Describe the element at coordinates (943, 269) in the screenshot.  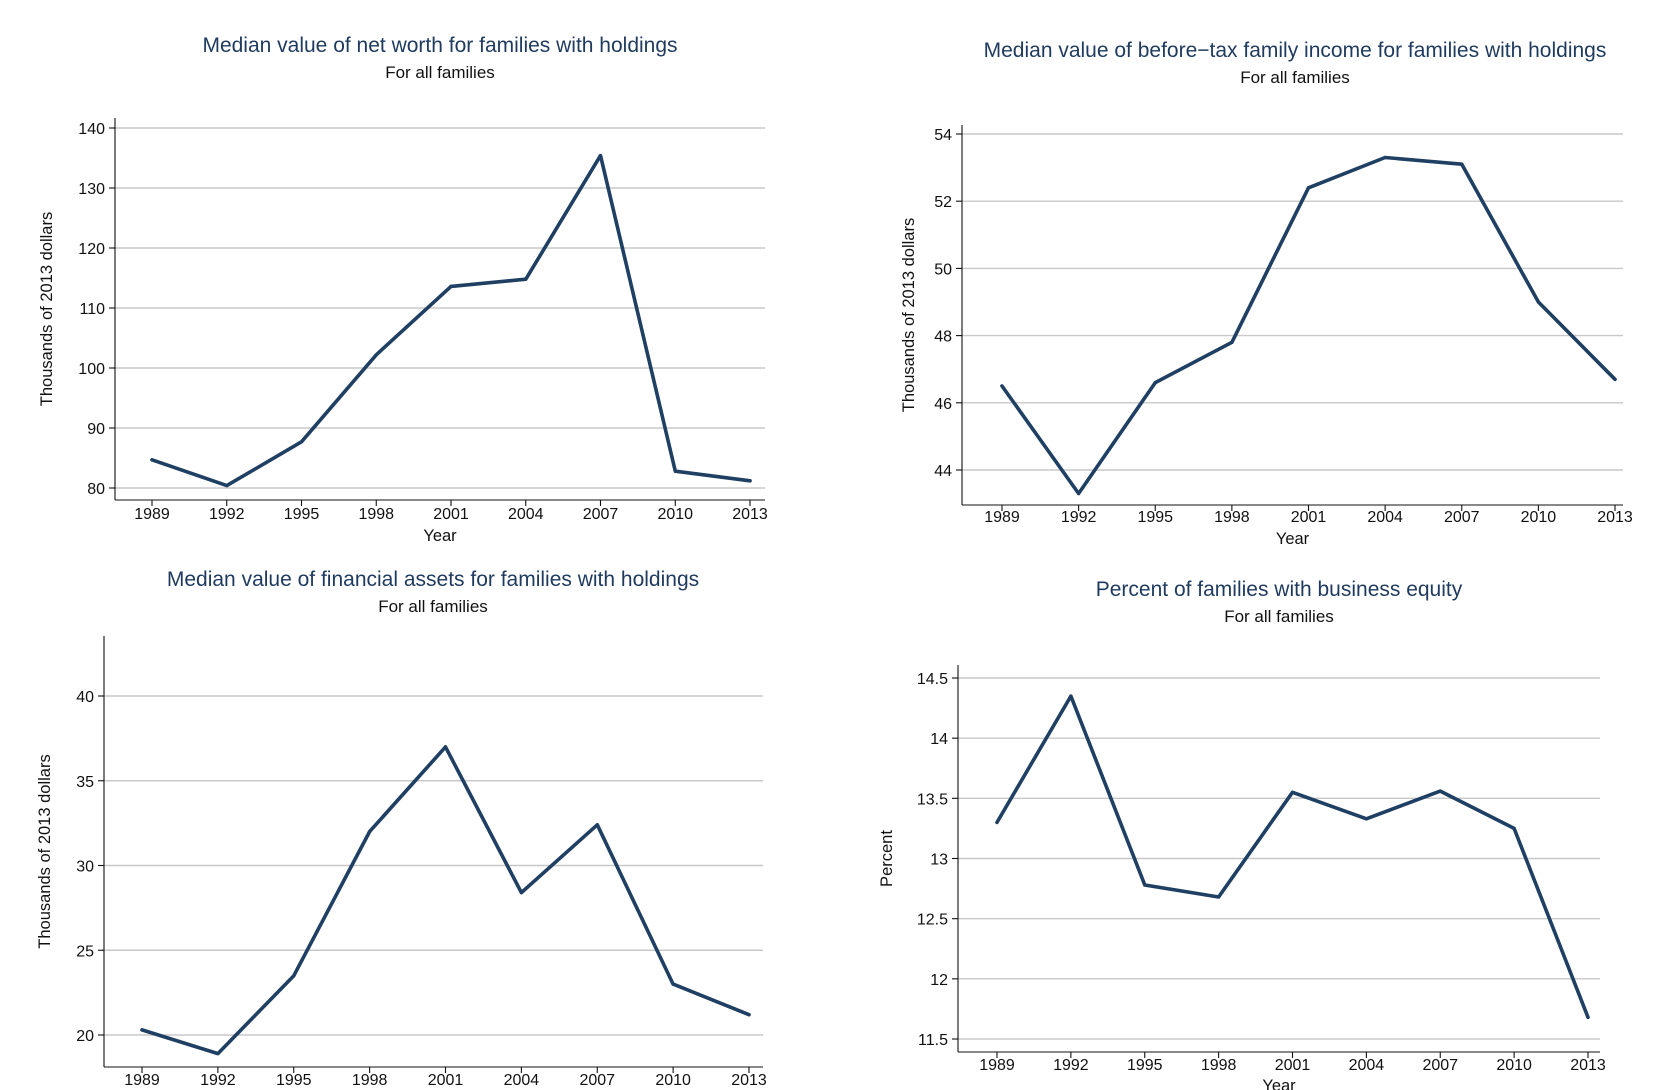
I see `y-tick-label: 50` at that location.